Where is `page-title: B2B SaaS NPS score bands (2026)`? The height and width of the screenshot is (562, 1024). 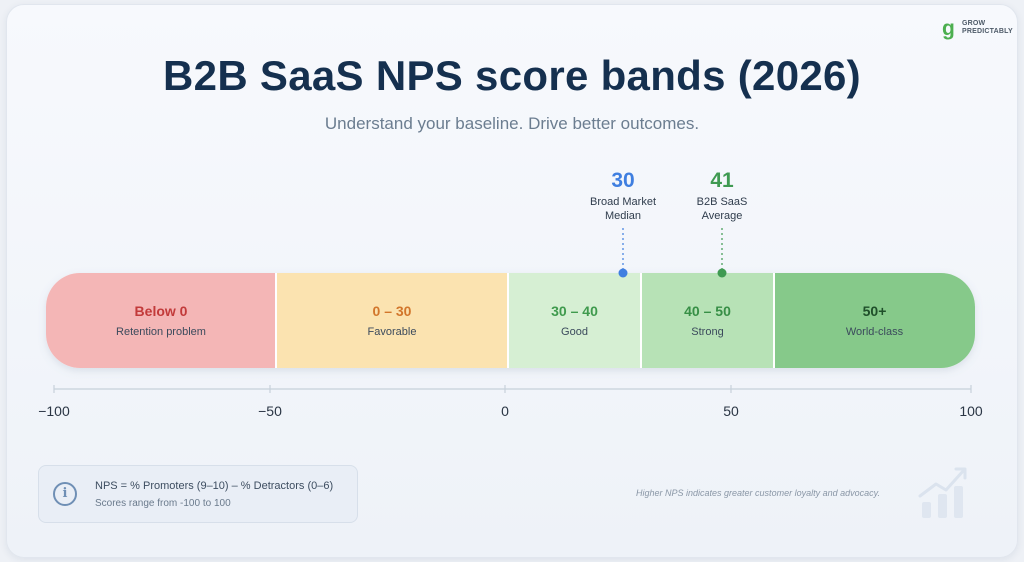
page-title: B2B SaaS NPS score bands (2026) is located at coordinates (512, 75).